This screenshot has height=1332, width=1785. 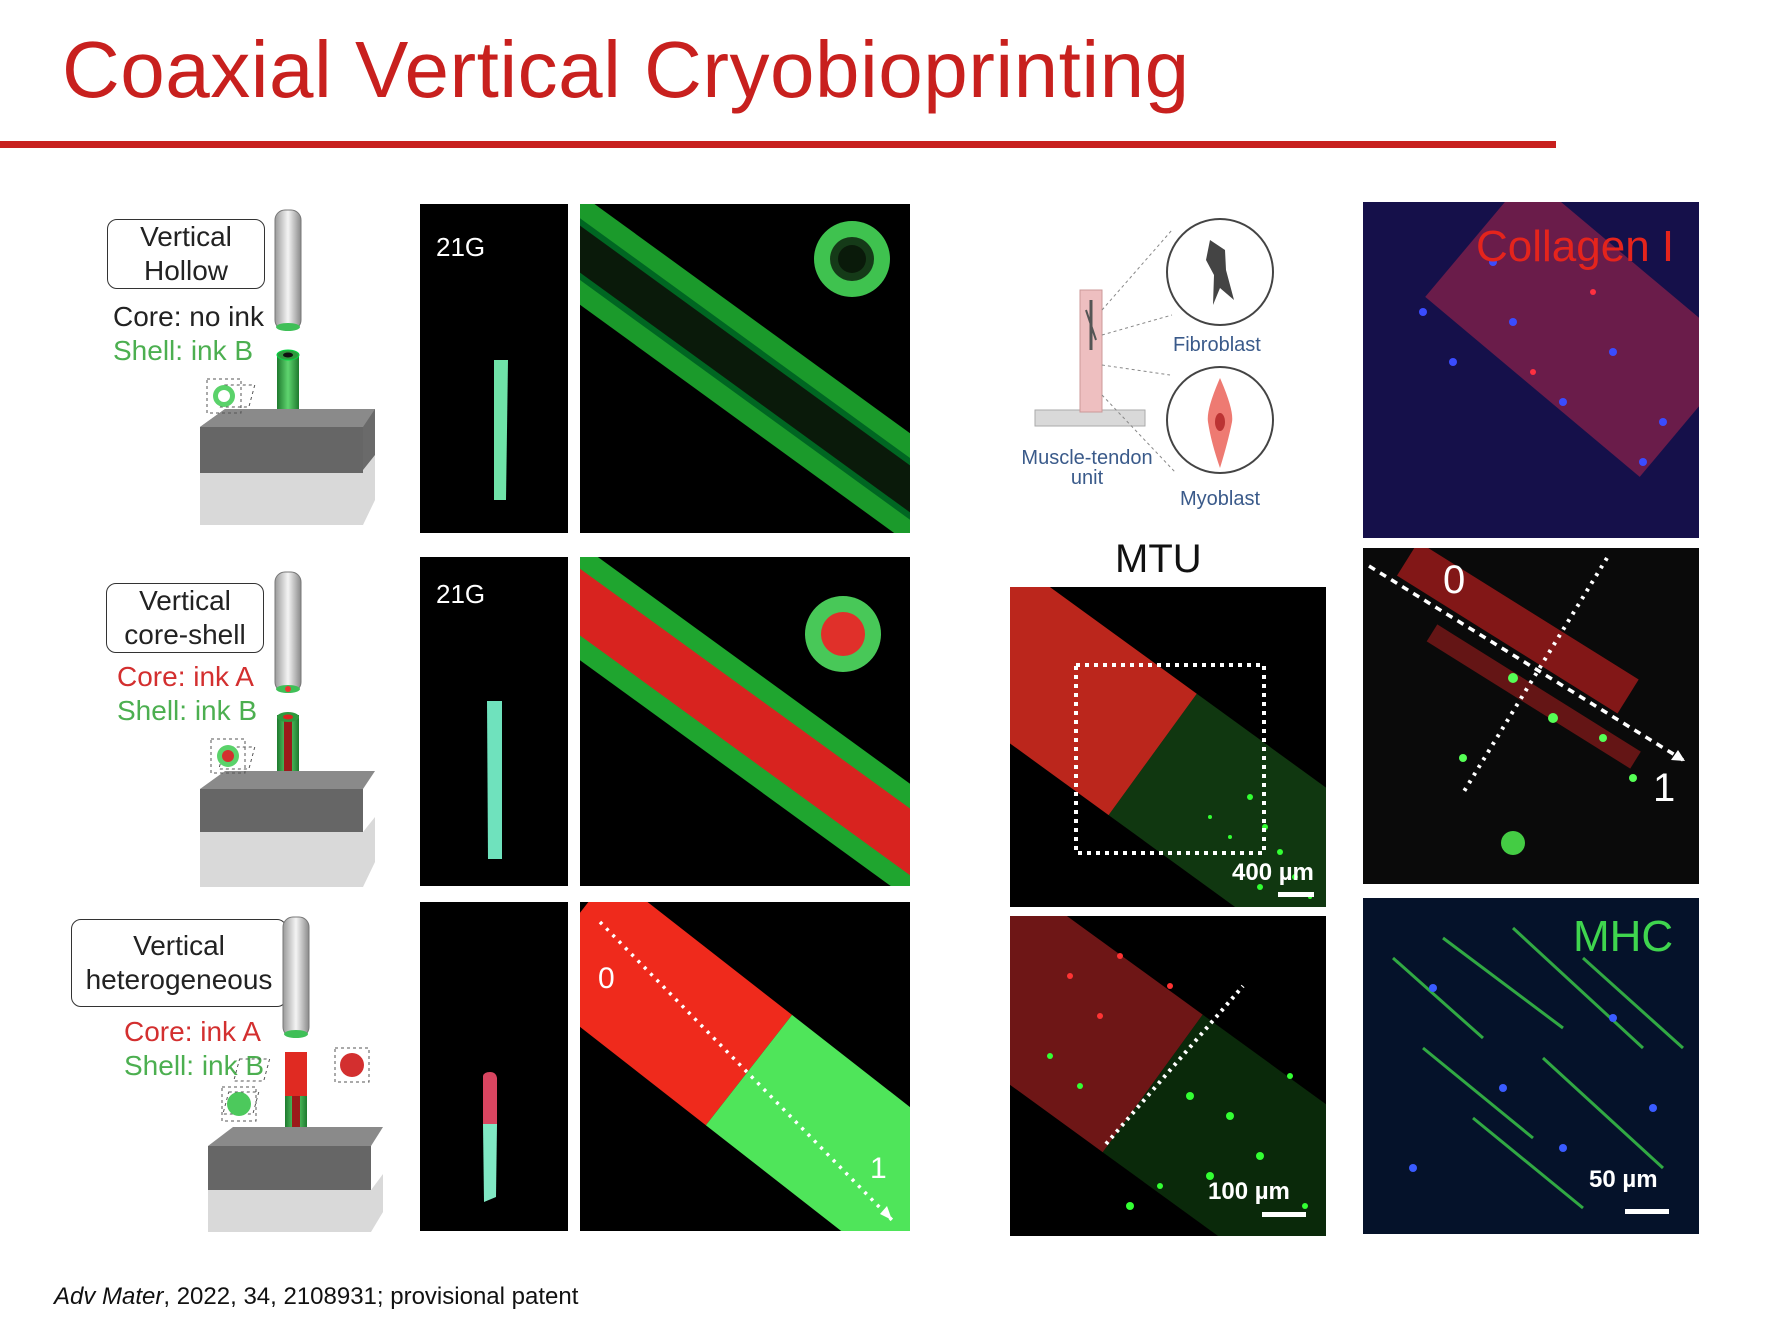 I want to click on row3-shell-label: Shell: ink B, so click(x=194, y=1065).